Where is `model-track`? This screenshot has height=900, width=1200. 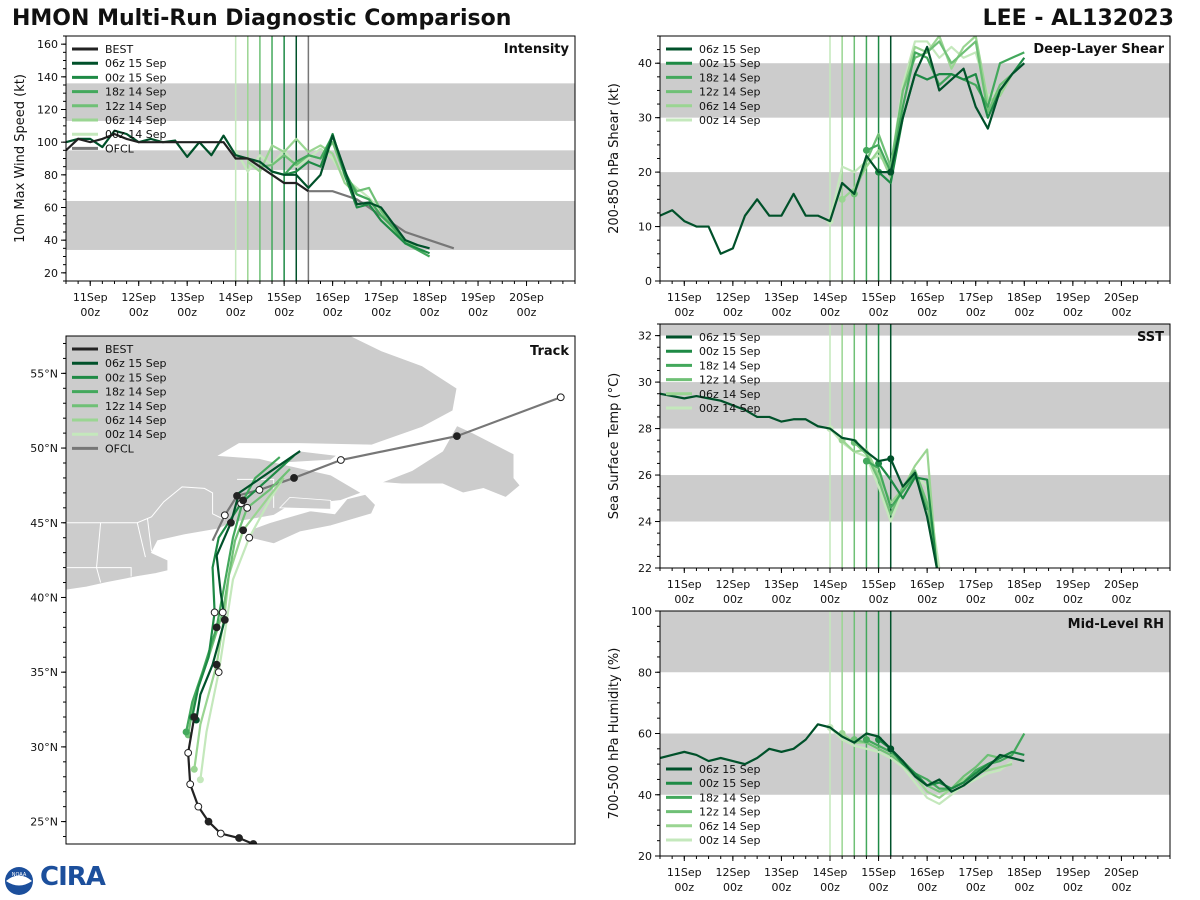
model-track is located at coordinates (241, 630).